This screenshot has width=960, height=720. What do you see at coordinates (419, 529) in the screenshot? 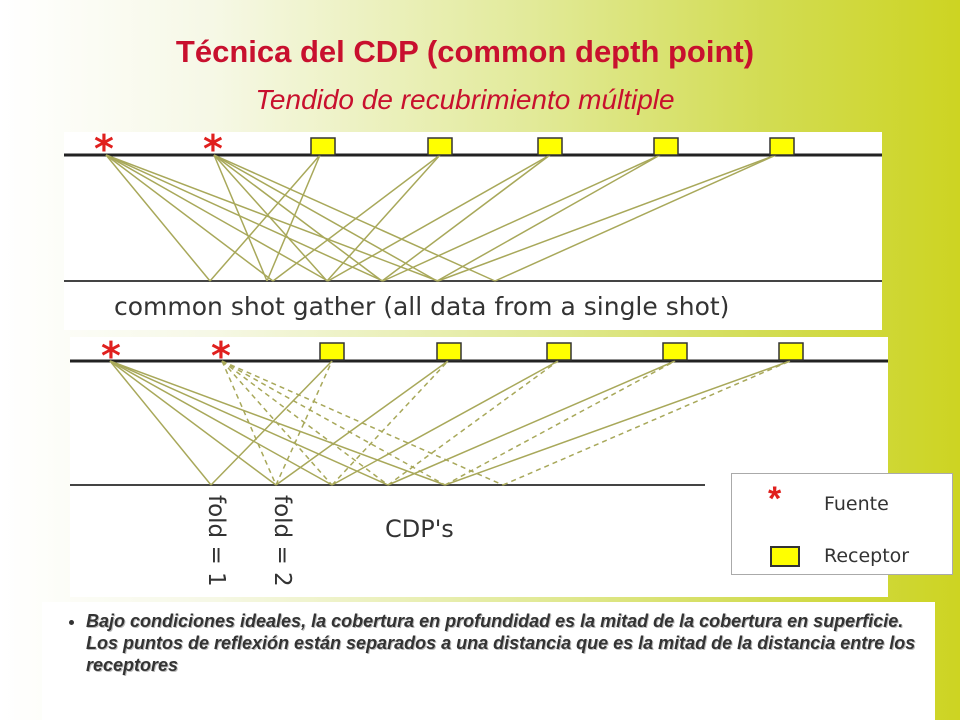
I see `cdp-caption: CDP's` at bounding box center [419, 529].